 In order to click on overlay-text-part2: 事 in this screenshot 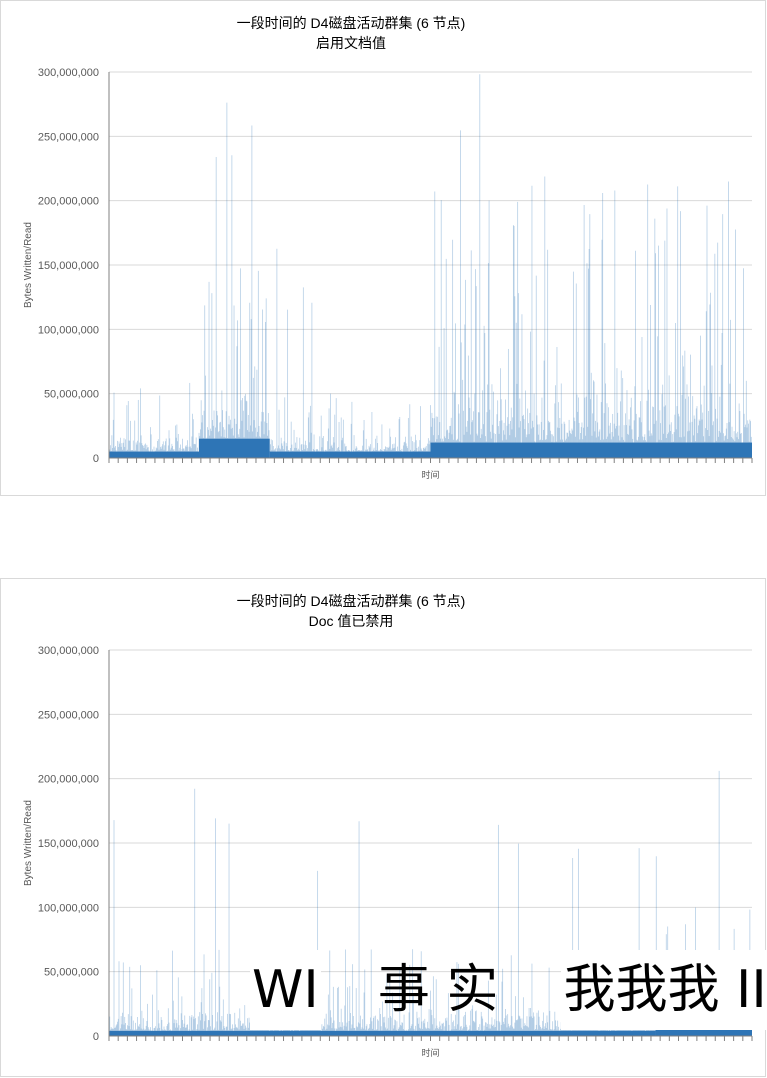, I will do `click(403, 990)`.